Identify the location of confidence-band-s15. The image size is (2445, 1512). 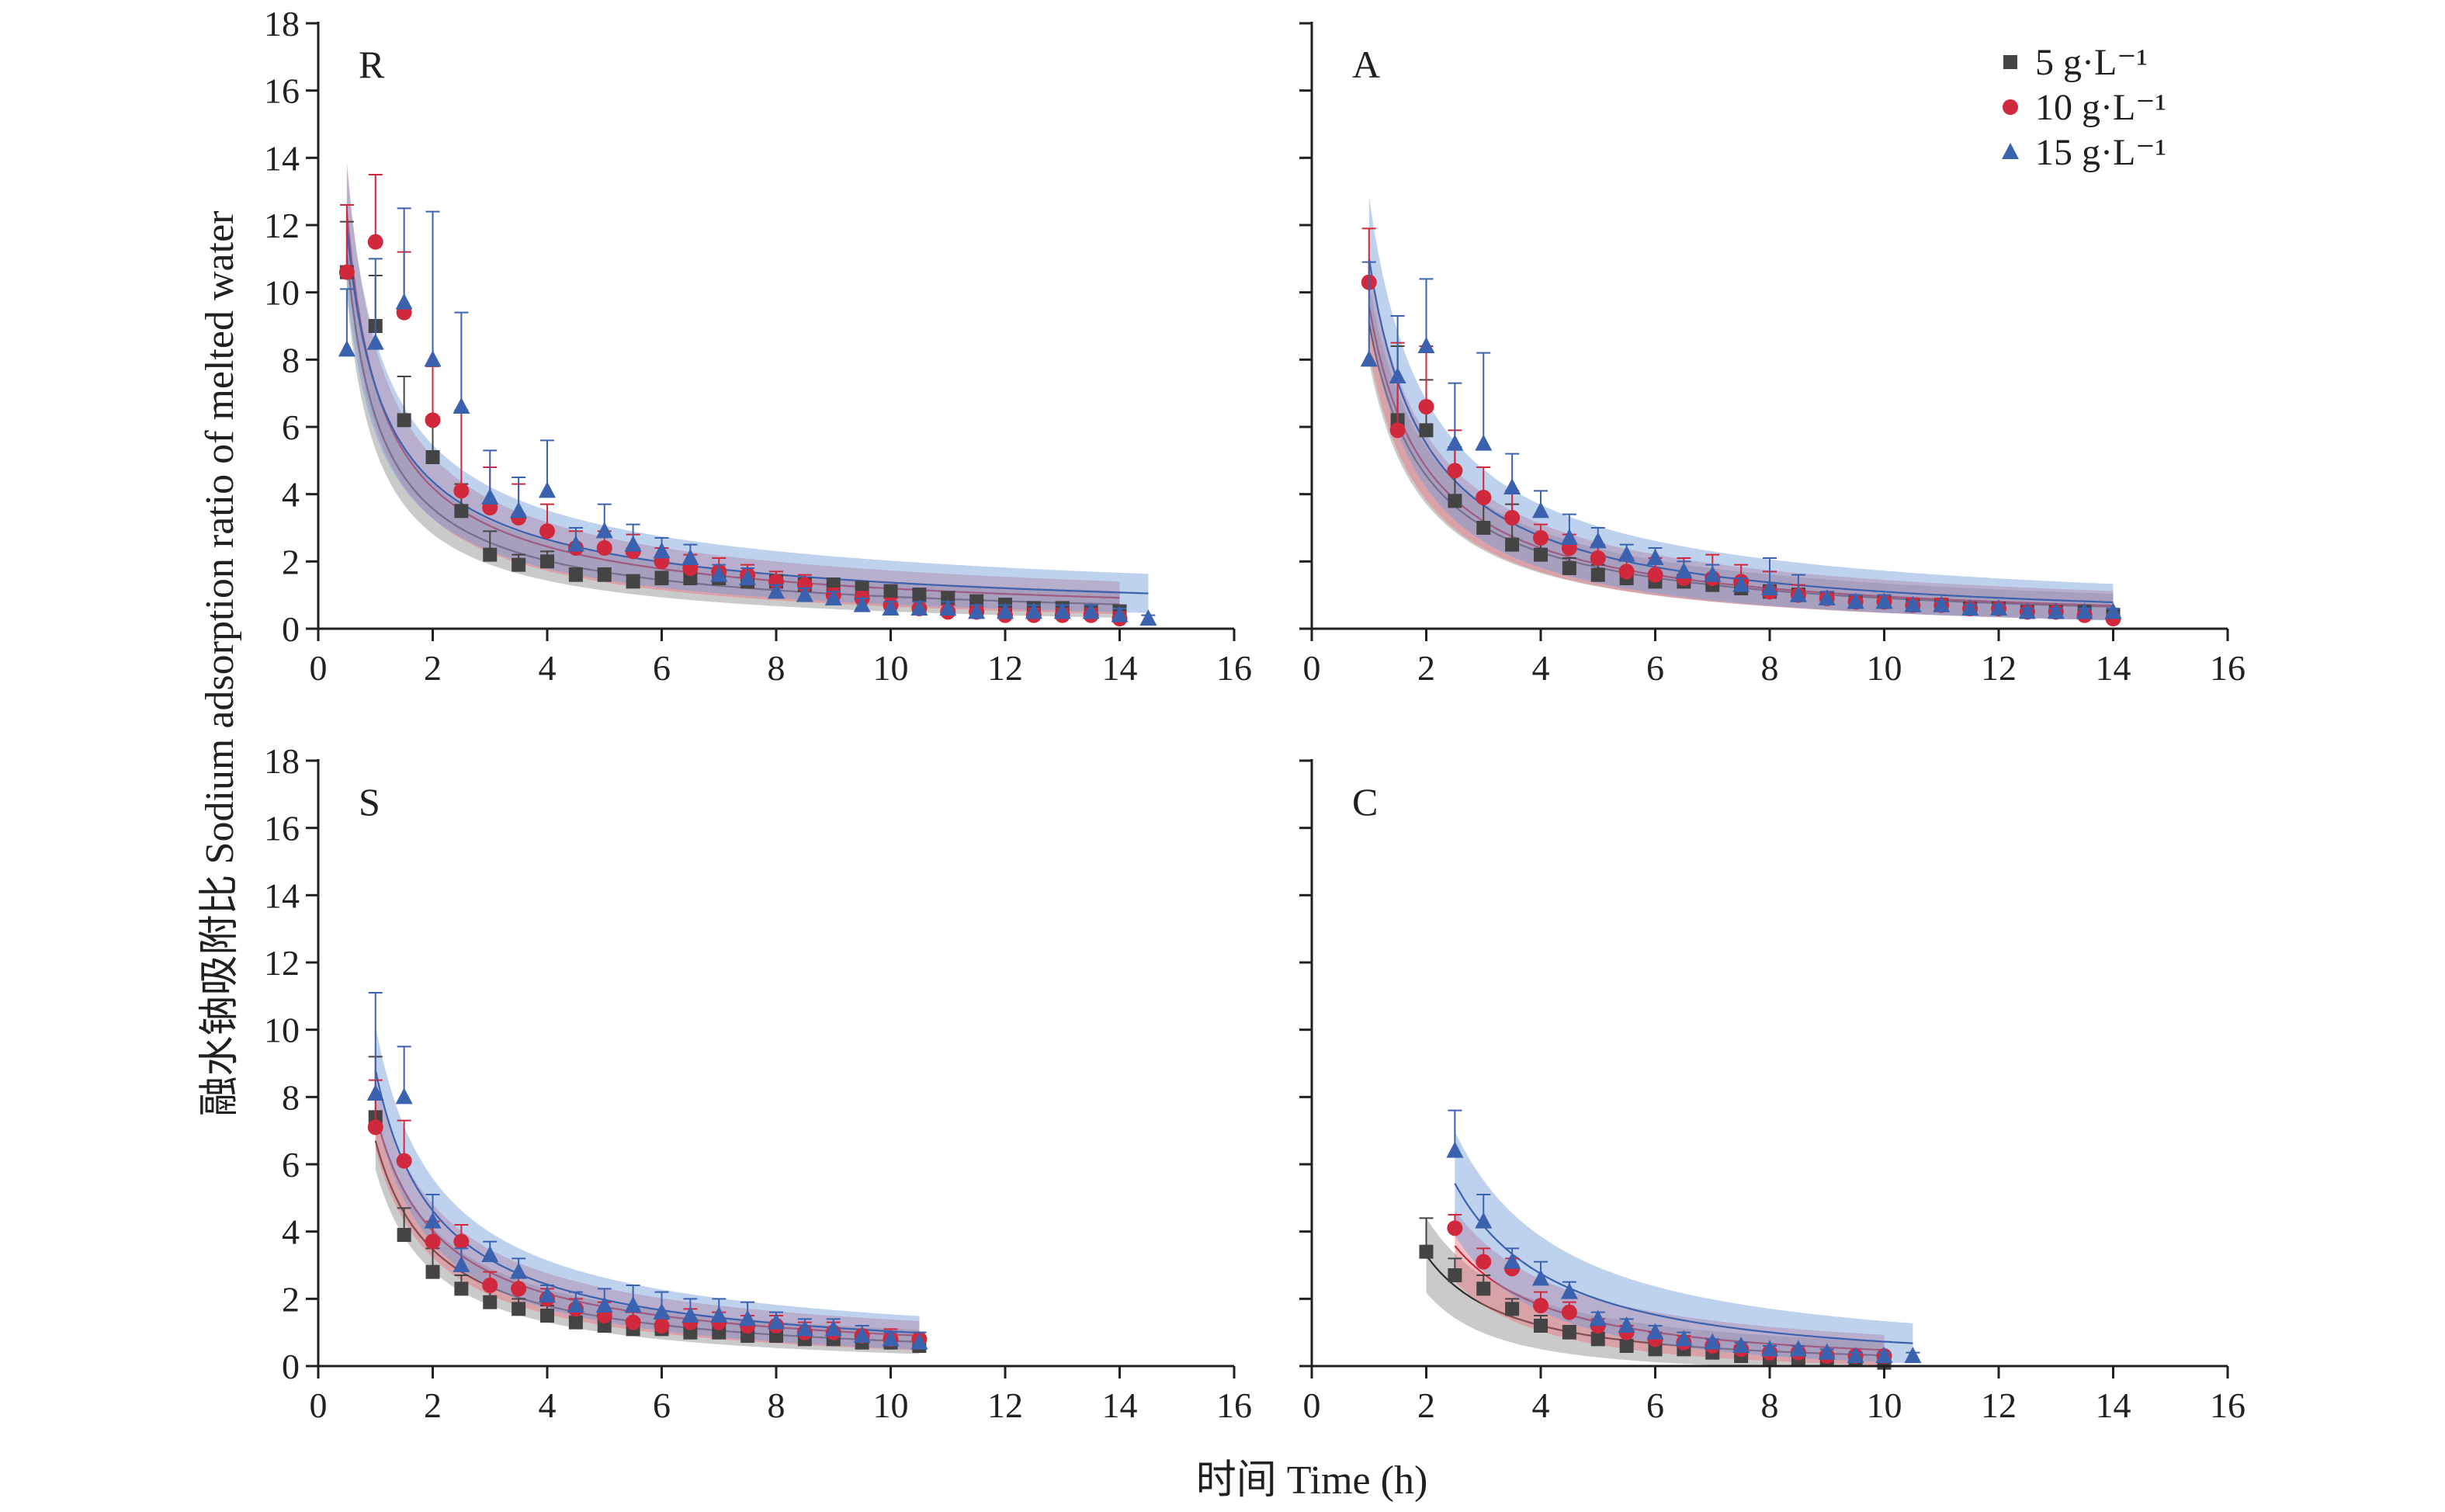
(1741, 408).